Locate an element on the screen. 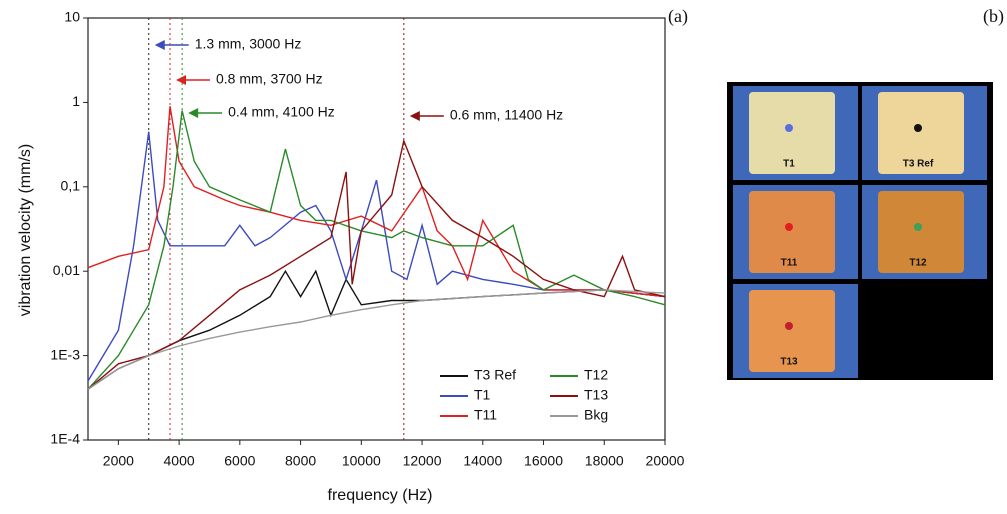  tile-label: T11 is located at coordinates (789, 263).